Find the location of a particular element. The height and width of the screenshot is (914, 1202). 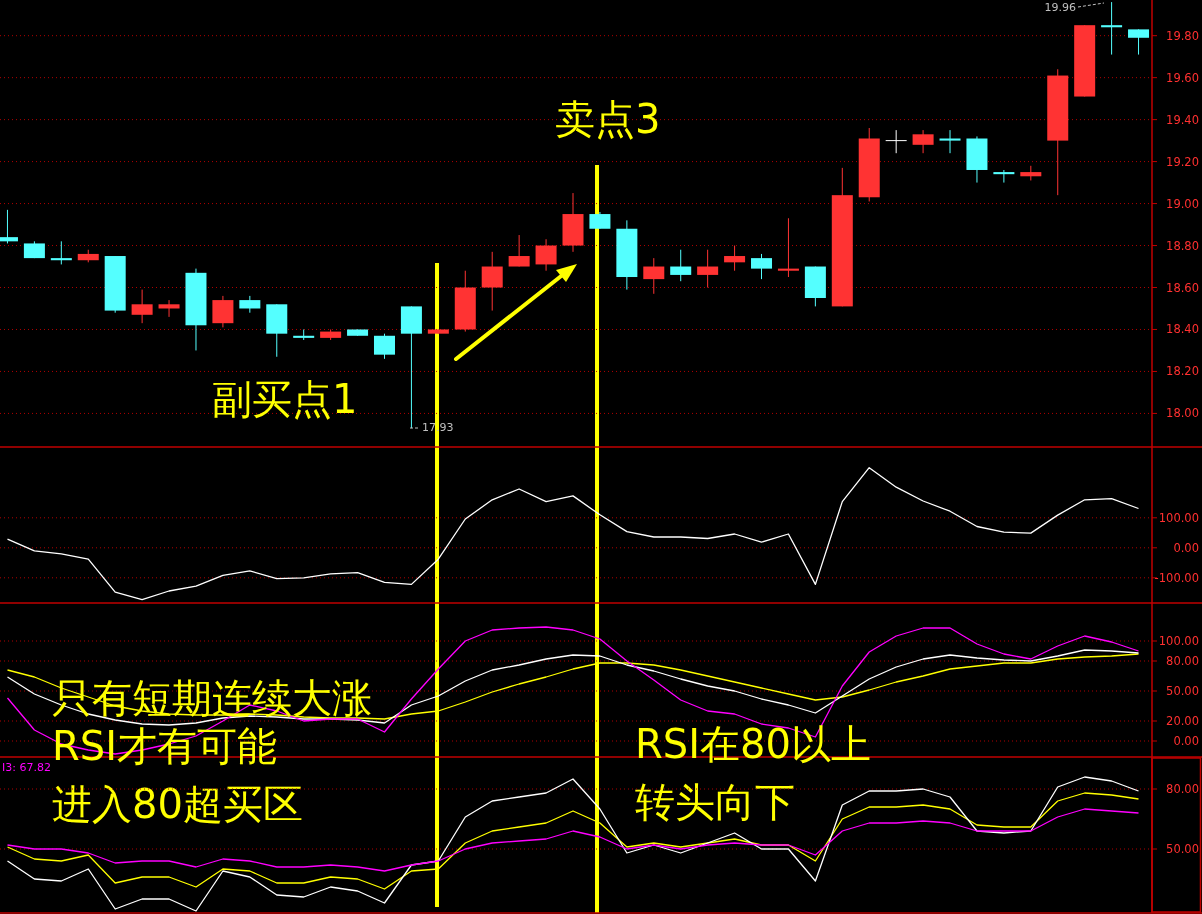

y-tick-label: 18.00 is located at coordinates (1182, 413).